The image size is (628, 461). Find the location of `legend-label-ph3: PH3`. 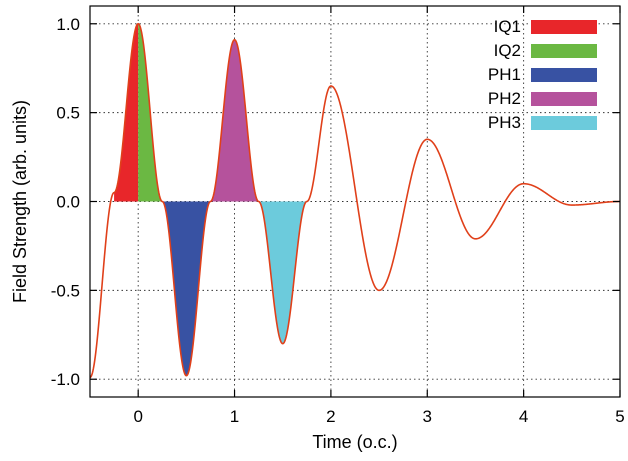

legend-label-ph3: PH3 is located at coordinates (504, 122).